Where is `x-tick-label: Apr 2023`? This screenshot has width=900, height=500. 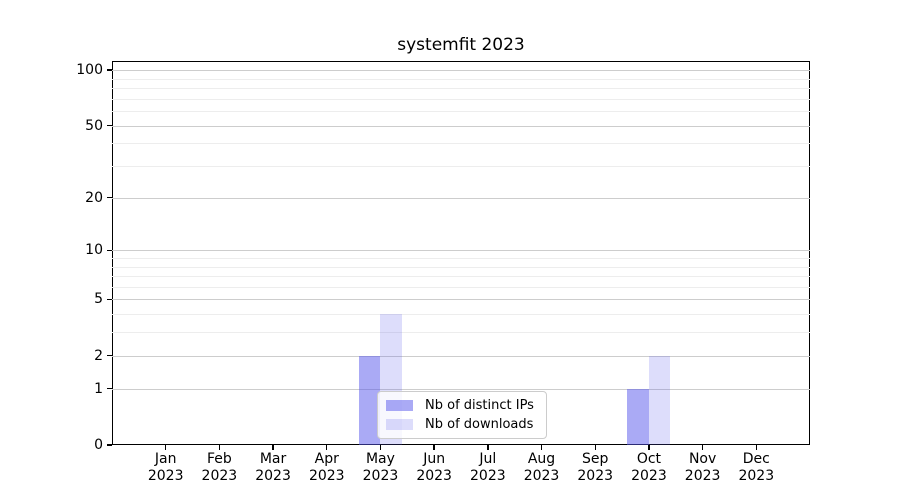 x-tick-label: Apr 2023 is located at coordinates (327, 468).